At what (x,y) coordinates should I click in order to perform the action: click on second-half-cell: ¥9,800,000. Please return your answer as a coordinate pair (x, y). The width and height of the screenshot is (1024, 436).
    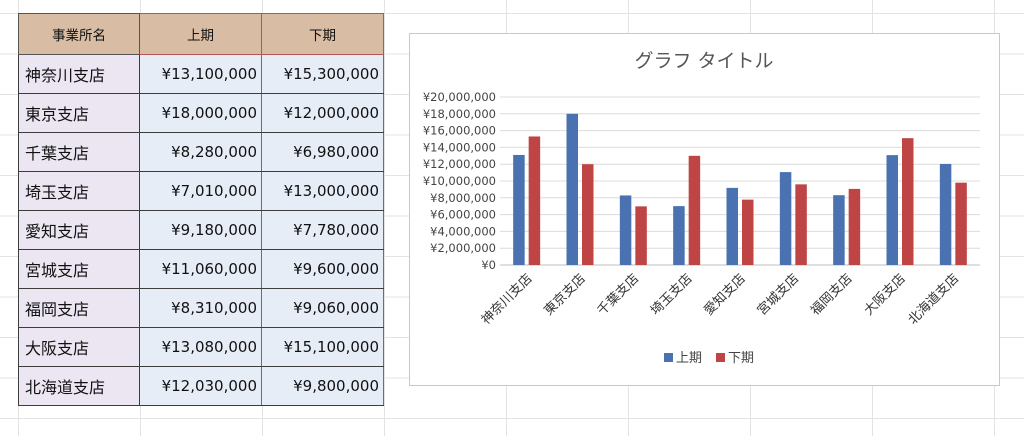
    Looking at the image, I should click on (322, 386).